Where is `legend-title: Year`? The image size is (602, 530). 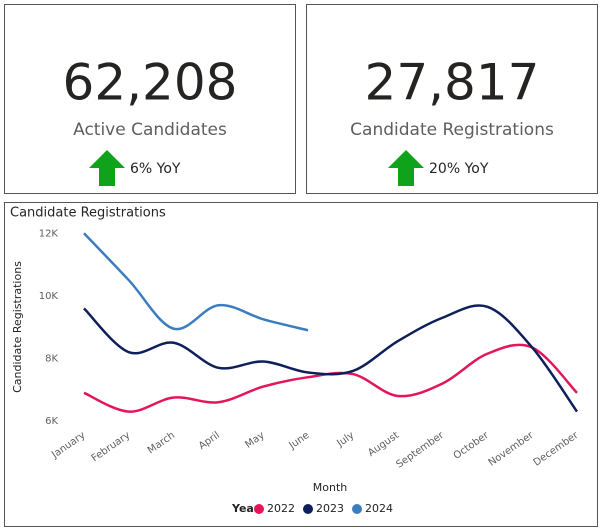
legend-title: Year is located at coordinates (245, 508).